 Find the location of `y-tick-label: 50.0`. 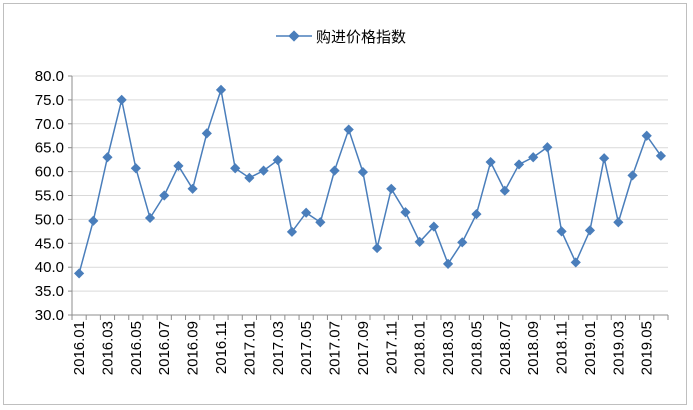

y-tick-label: 50.0 is located at coordinates (49, 219).